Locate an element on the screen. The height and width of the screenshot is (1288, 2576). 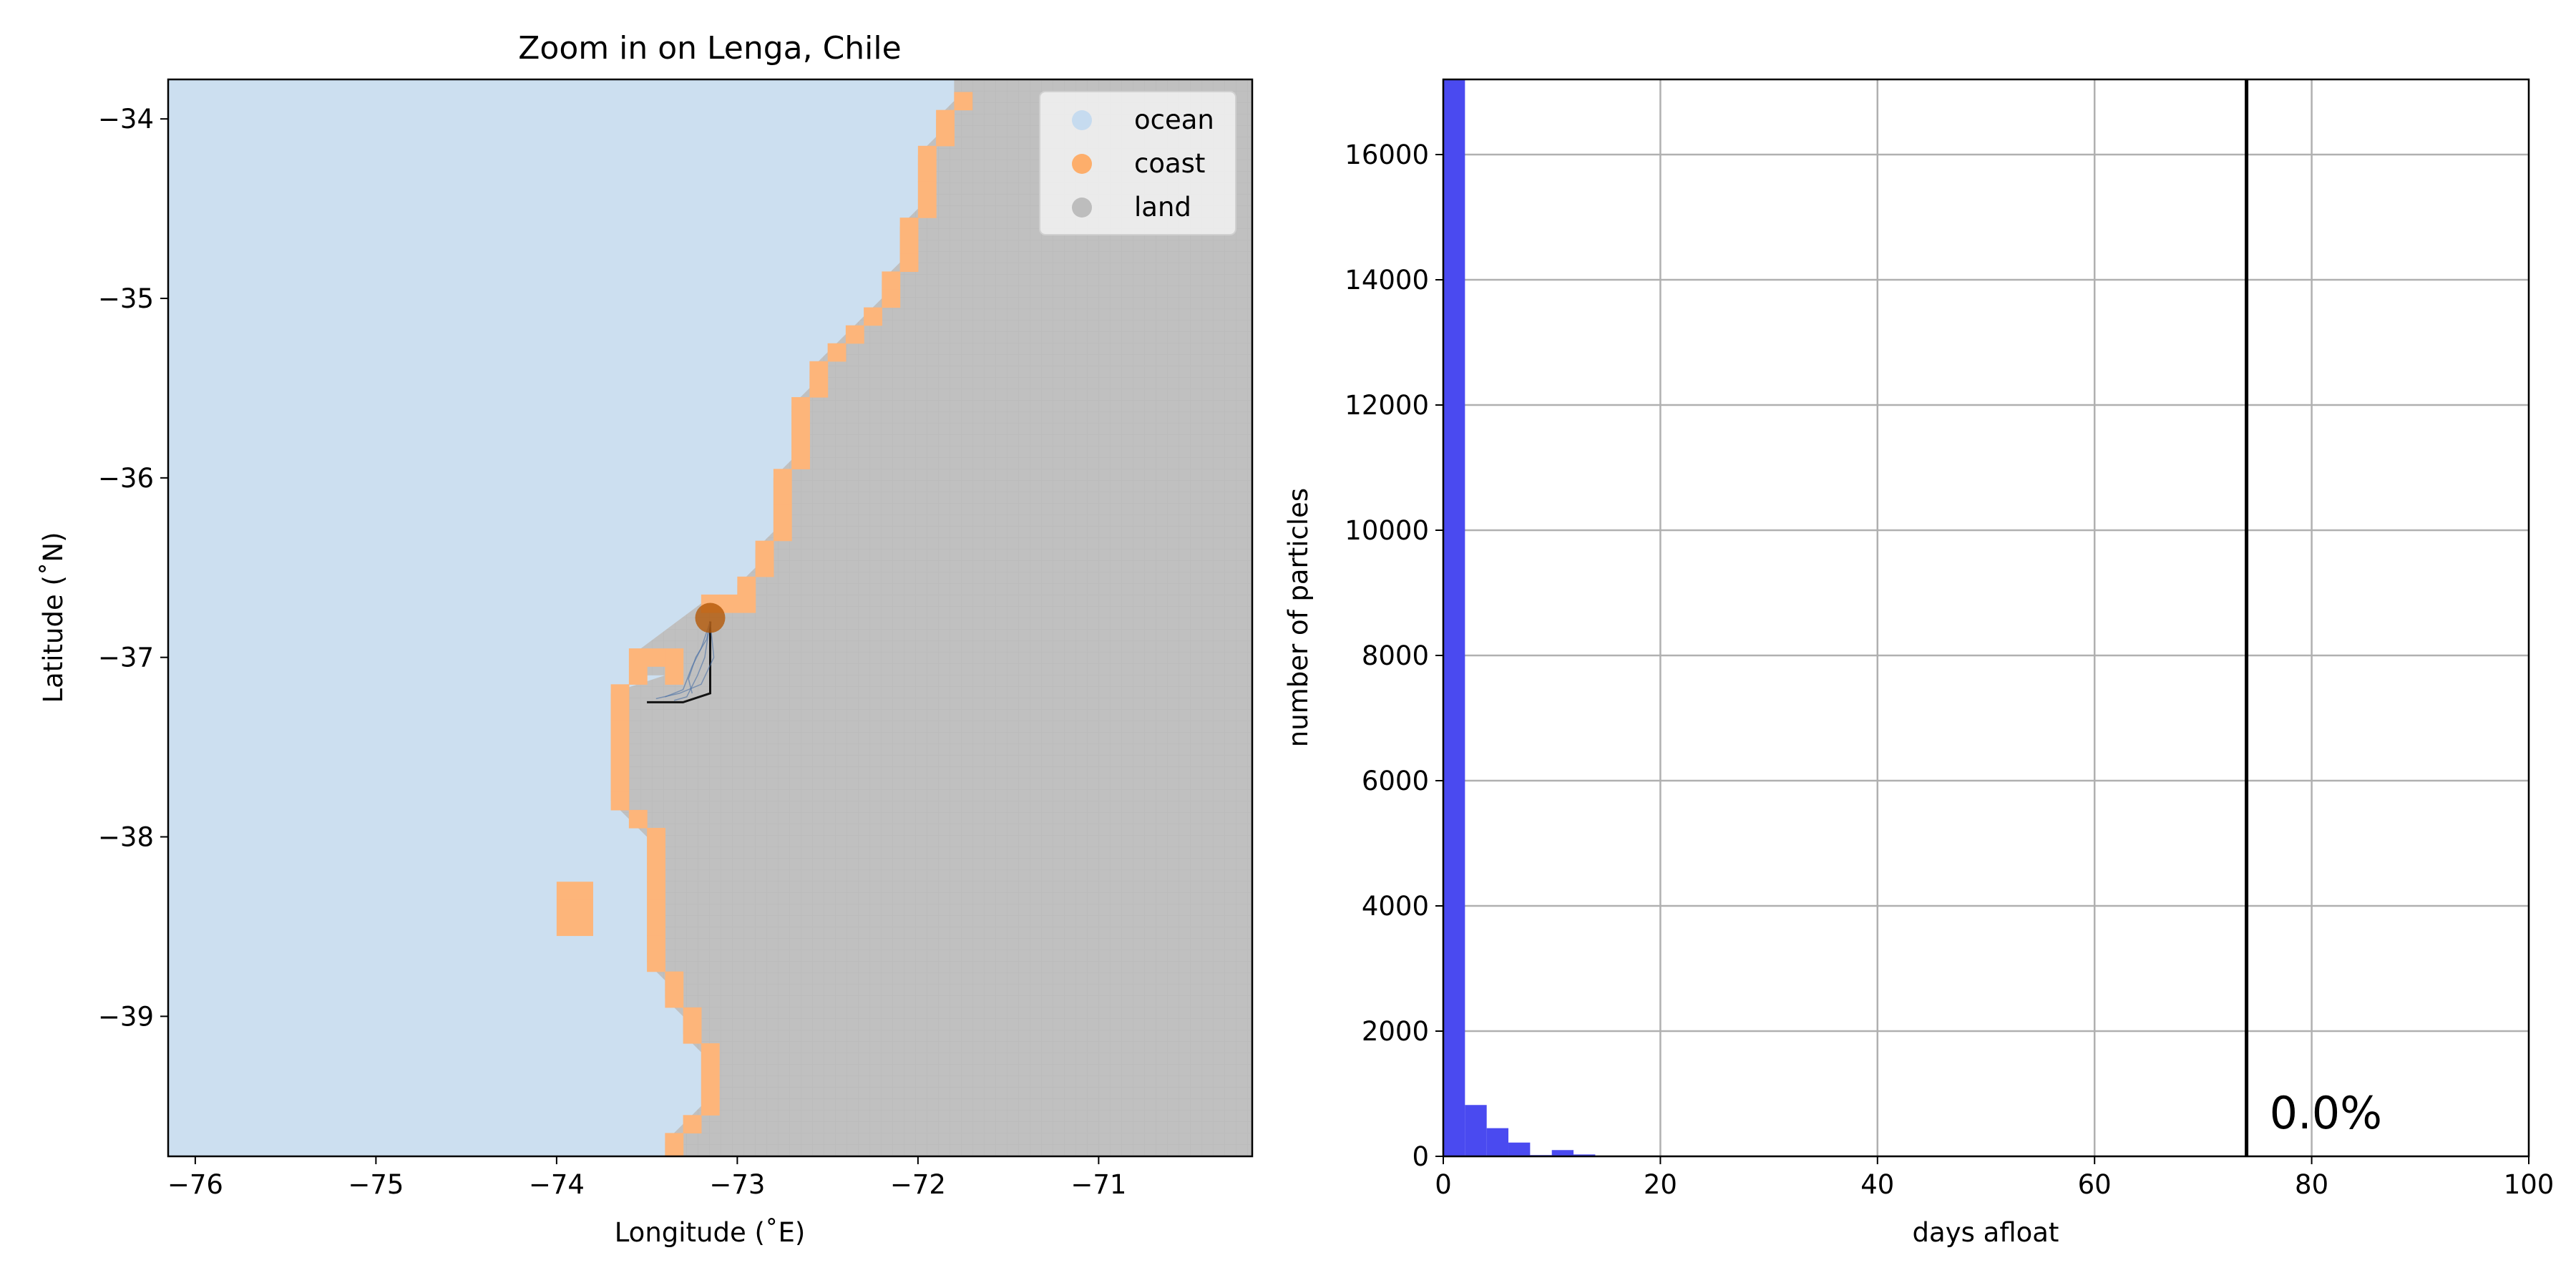
histogram-x-tick-label: 100 is located at coordinates (2529, 1184).